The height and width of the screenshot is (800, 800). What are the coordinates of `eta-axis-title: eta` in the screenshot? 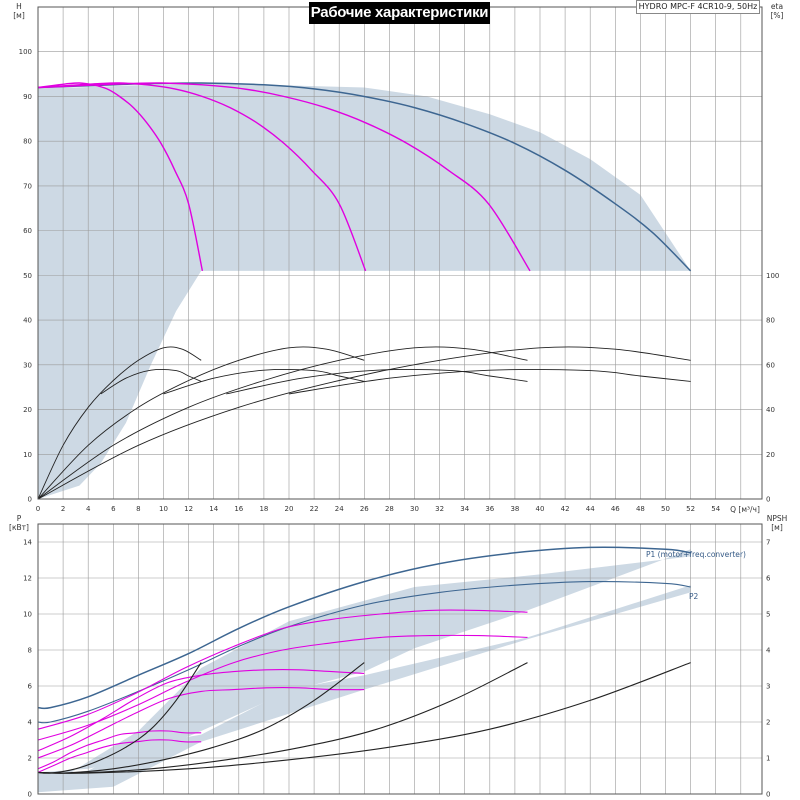 It's located at (777, 6).